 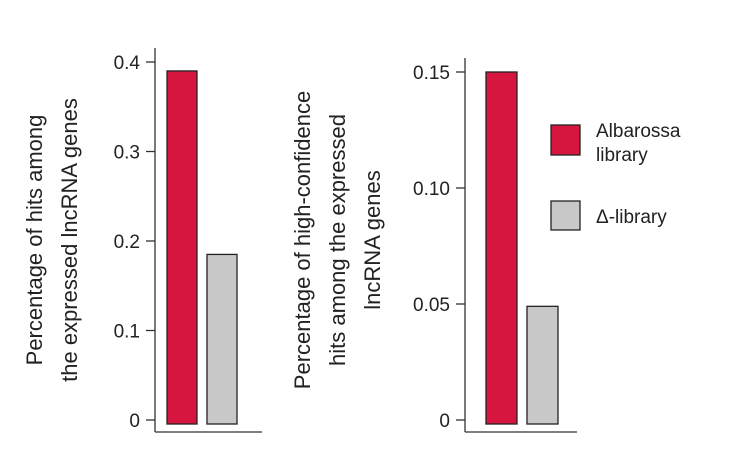 I want to click on legend-swatch-albarossa, so click(x=565, y=140).